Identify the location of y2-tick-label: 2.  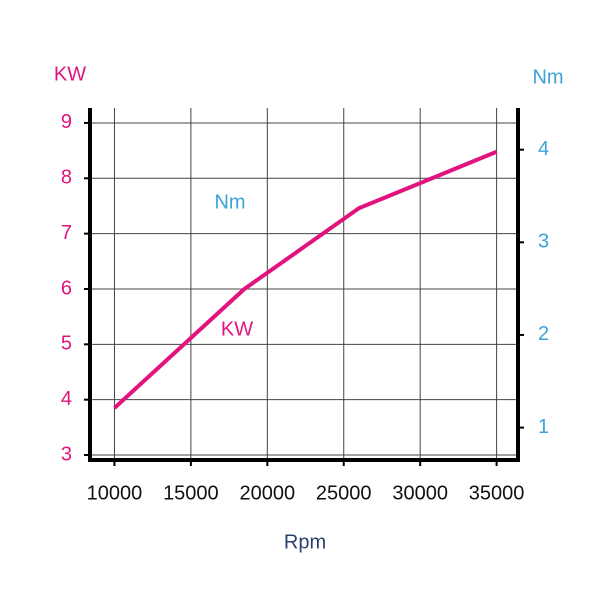
(543, 334).